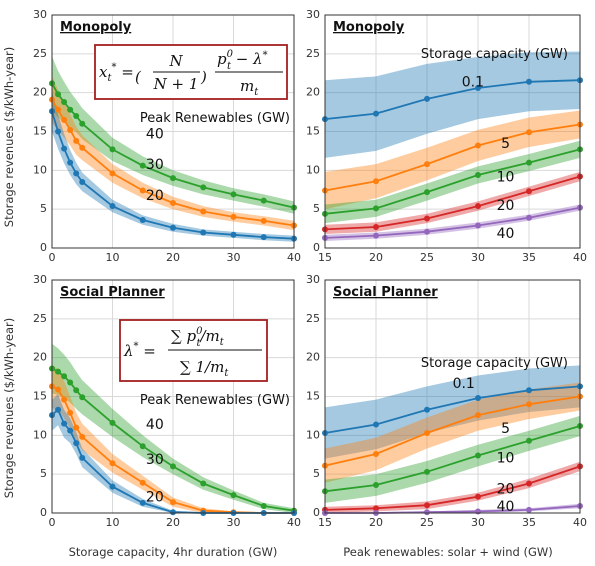  What do you see at coordinates (173, 552) in the screenshot?
I see `x-axis-label-left: Storage capacity, 4hr duration (GW)` at bounding box center [173, 552].